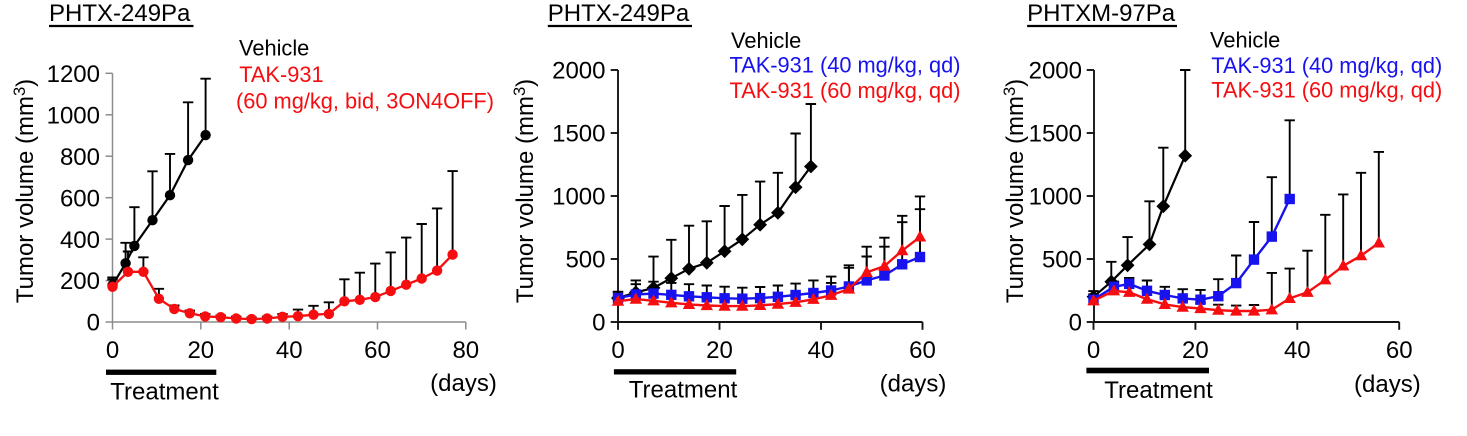 The width and height of the screenshot is (1467, 436). What do you see at coordinates (73, 74) in the screenshot?
I see `svg-text: 1200` at bounding box center [73, 74].